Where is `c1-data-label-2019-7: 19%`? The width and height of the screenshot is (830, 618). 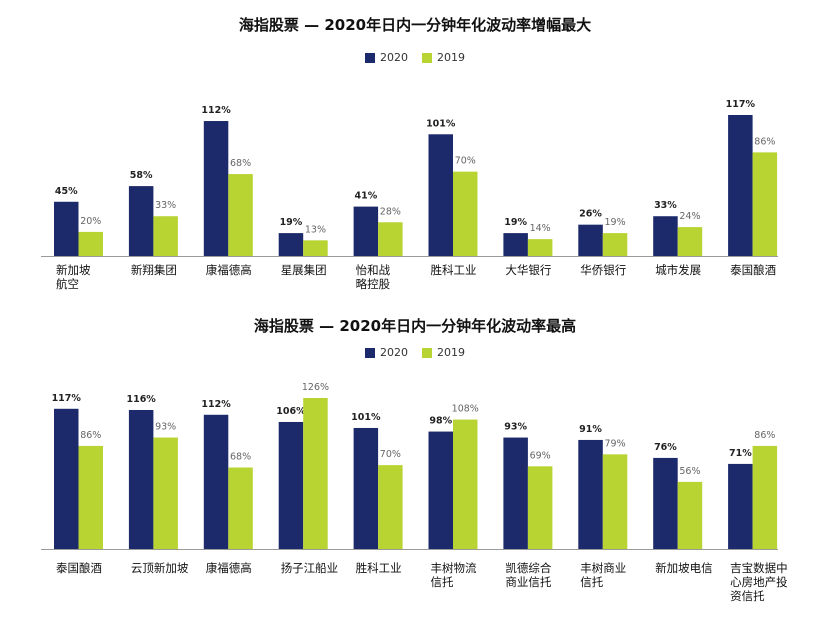 c1-data-label-2019-7: 19% is located at coordinates (614, 222).